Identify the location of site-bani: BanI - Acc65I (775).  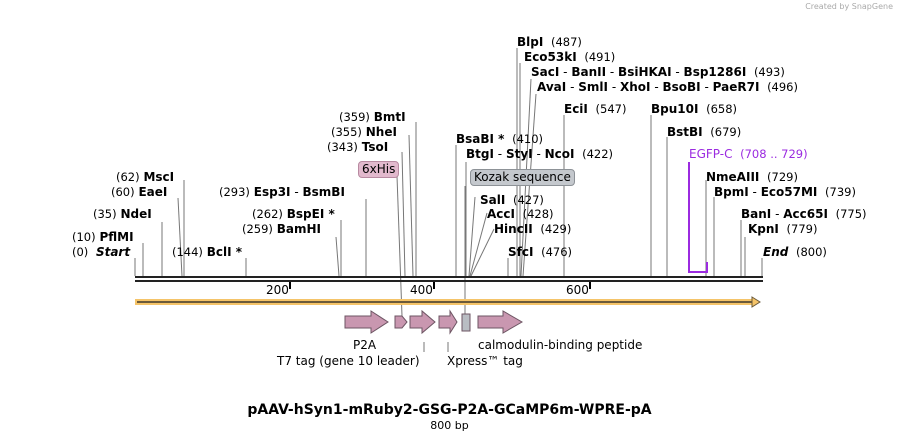
(804, 214).